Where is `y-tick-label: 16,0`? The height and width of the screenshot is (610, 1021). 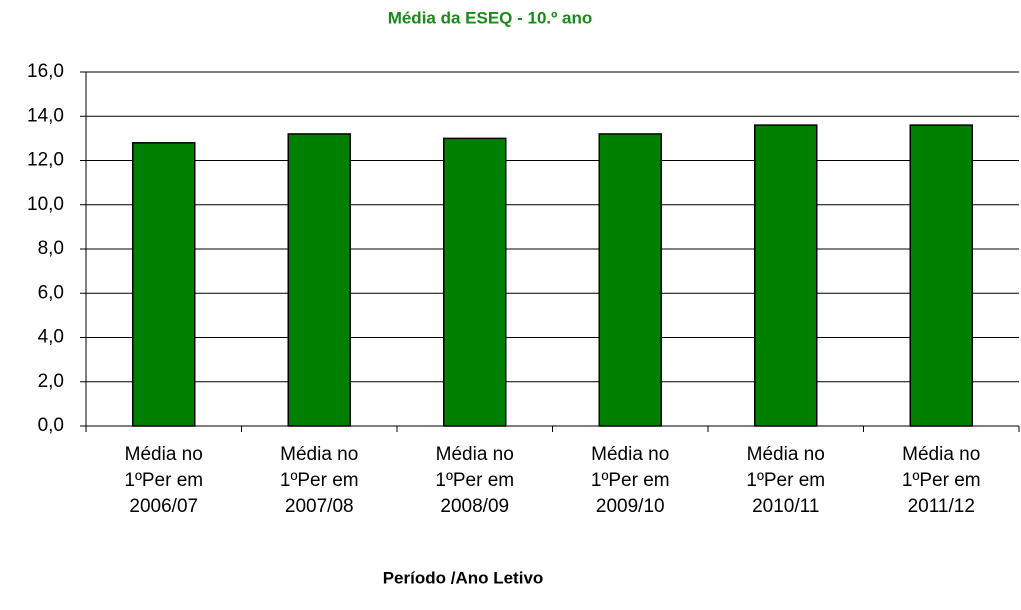
y-tick-label: 16,0 is located at coordinates (45, 71).